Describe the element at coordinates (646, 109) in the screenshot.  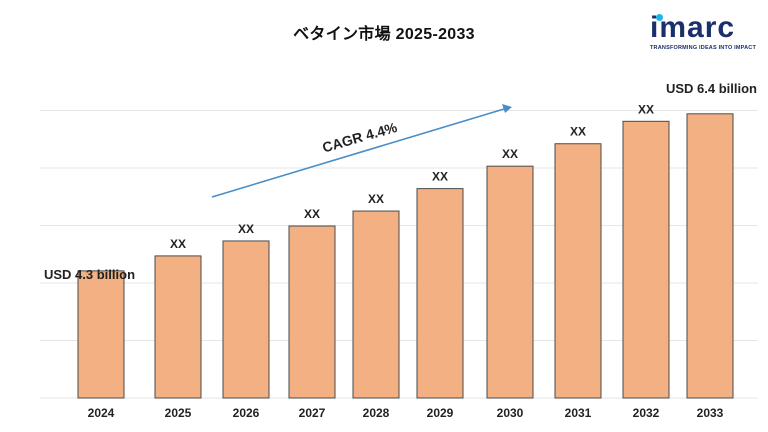
I see `data-label-2032: XX` at that location.